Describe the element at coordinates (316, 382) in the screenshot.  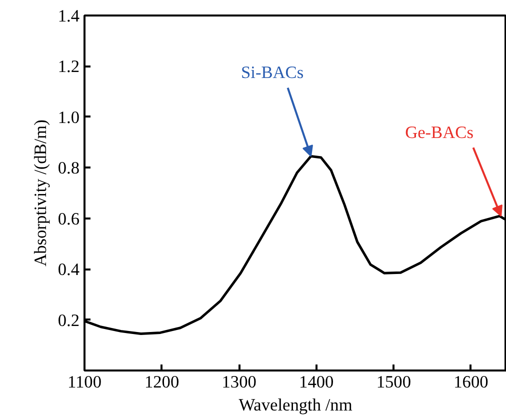
I see `x-tick-label: 1400` at that location.